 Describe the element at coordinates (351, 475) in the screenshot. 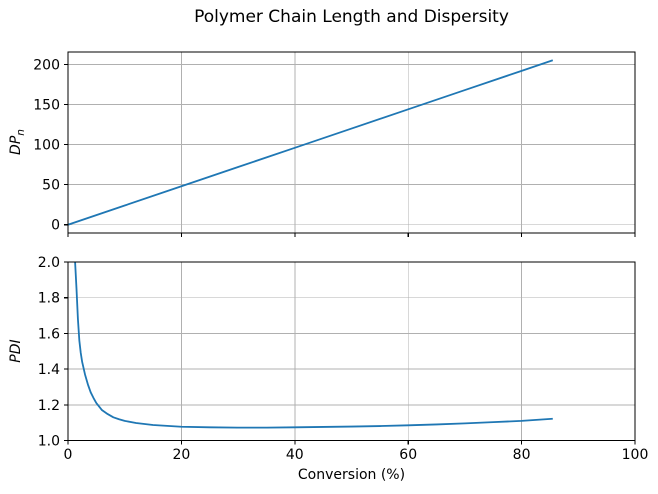

I see `x-axis-label-conversion: Conversion (%)` at that location.